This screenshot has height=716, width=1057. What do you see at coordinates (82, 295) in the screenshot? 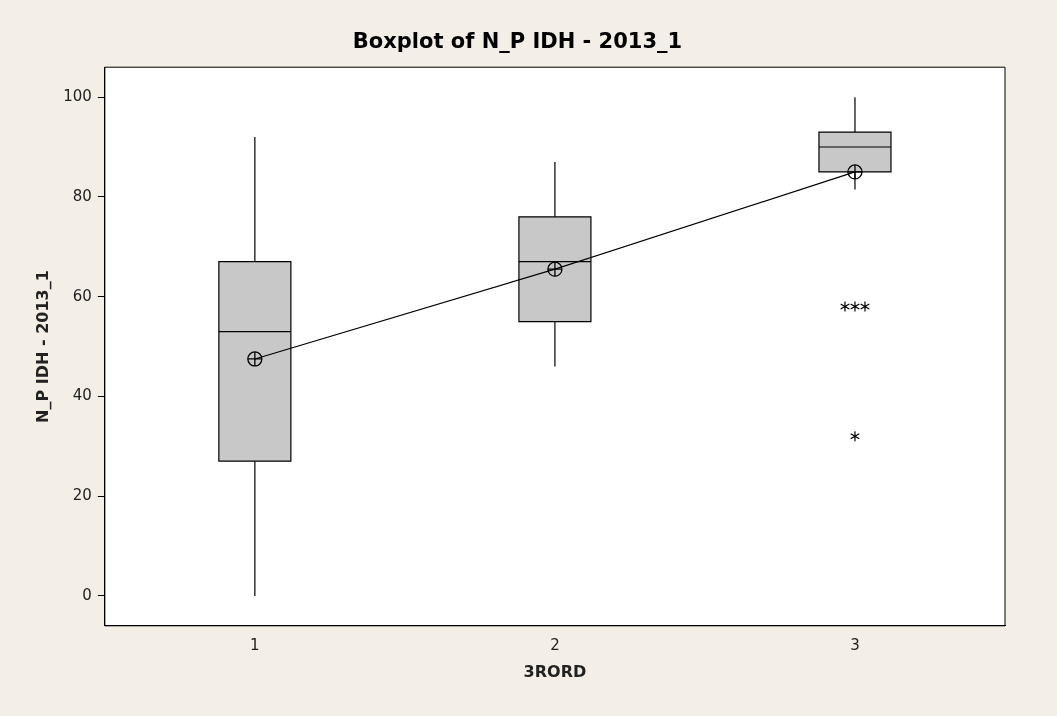
I see `y-tick-label: 60` at bounding box center [82, 295].